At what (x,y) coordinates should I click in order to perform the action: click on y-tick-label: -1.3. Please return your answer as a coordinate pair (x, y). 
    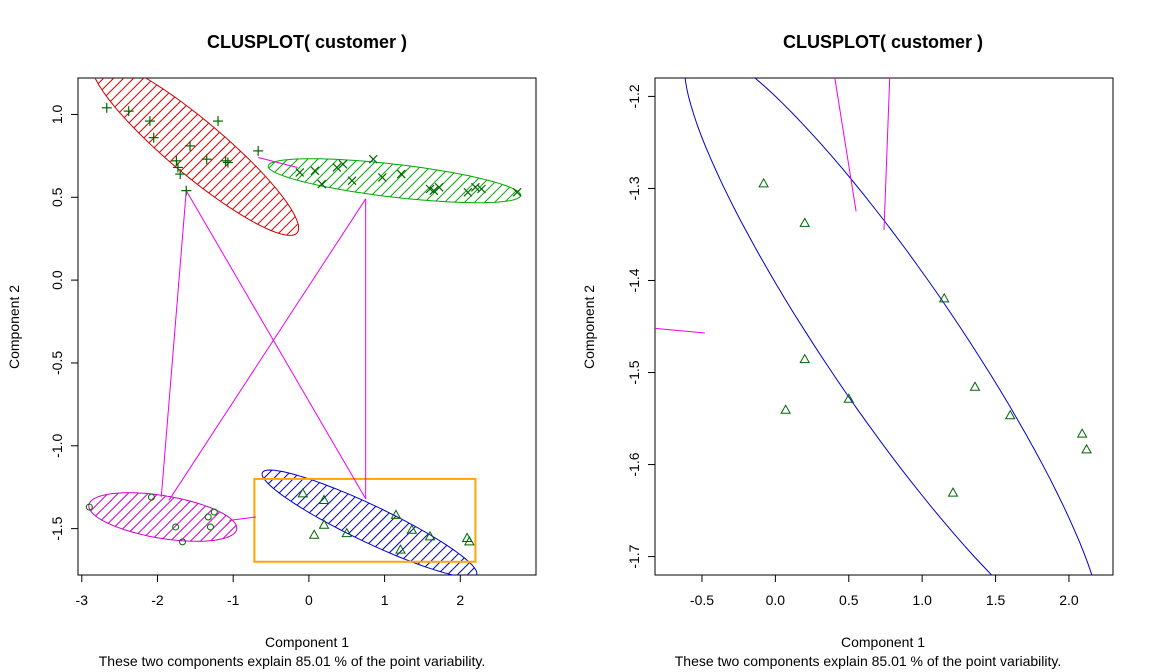
    Looking at the image, I should click on (634, 188).